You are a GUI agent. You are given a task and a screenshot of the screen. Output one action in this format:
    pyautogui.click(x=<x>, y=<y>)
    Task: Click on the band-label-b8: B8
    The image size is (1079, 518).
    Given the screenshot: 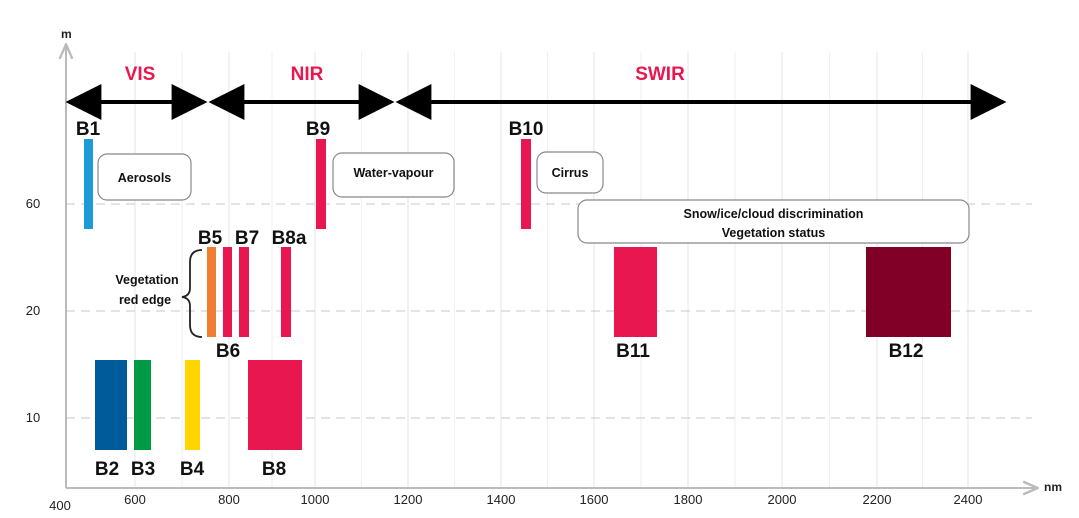 What is the action you would take?
    pyautogui.click(x=274, y=469)
    